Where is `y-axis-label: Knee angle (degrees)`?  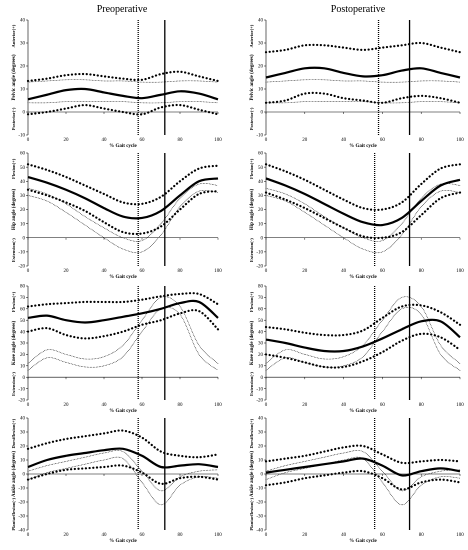
y-axis-label: Knee angle (degrees) is located at coordinates (252, 342).